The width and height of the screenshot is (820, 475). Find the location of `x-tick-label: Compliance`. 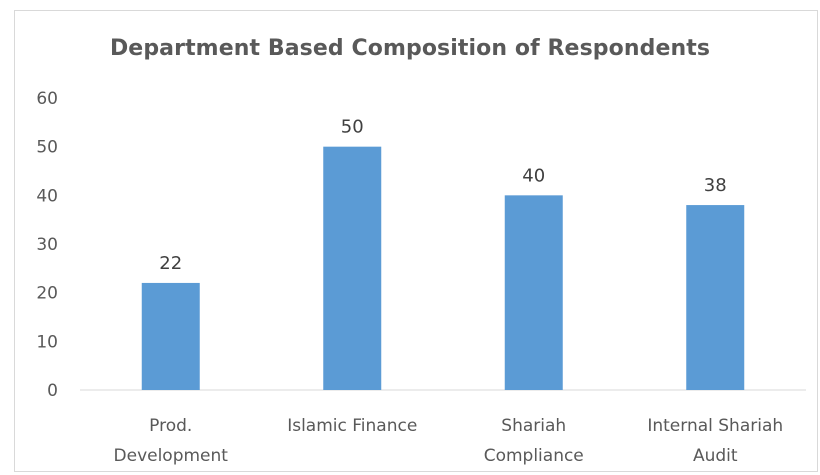

x-tick-label: Compliance is located at coordinates (534, 456).